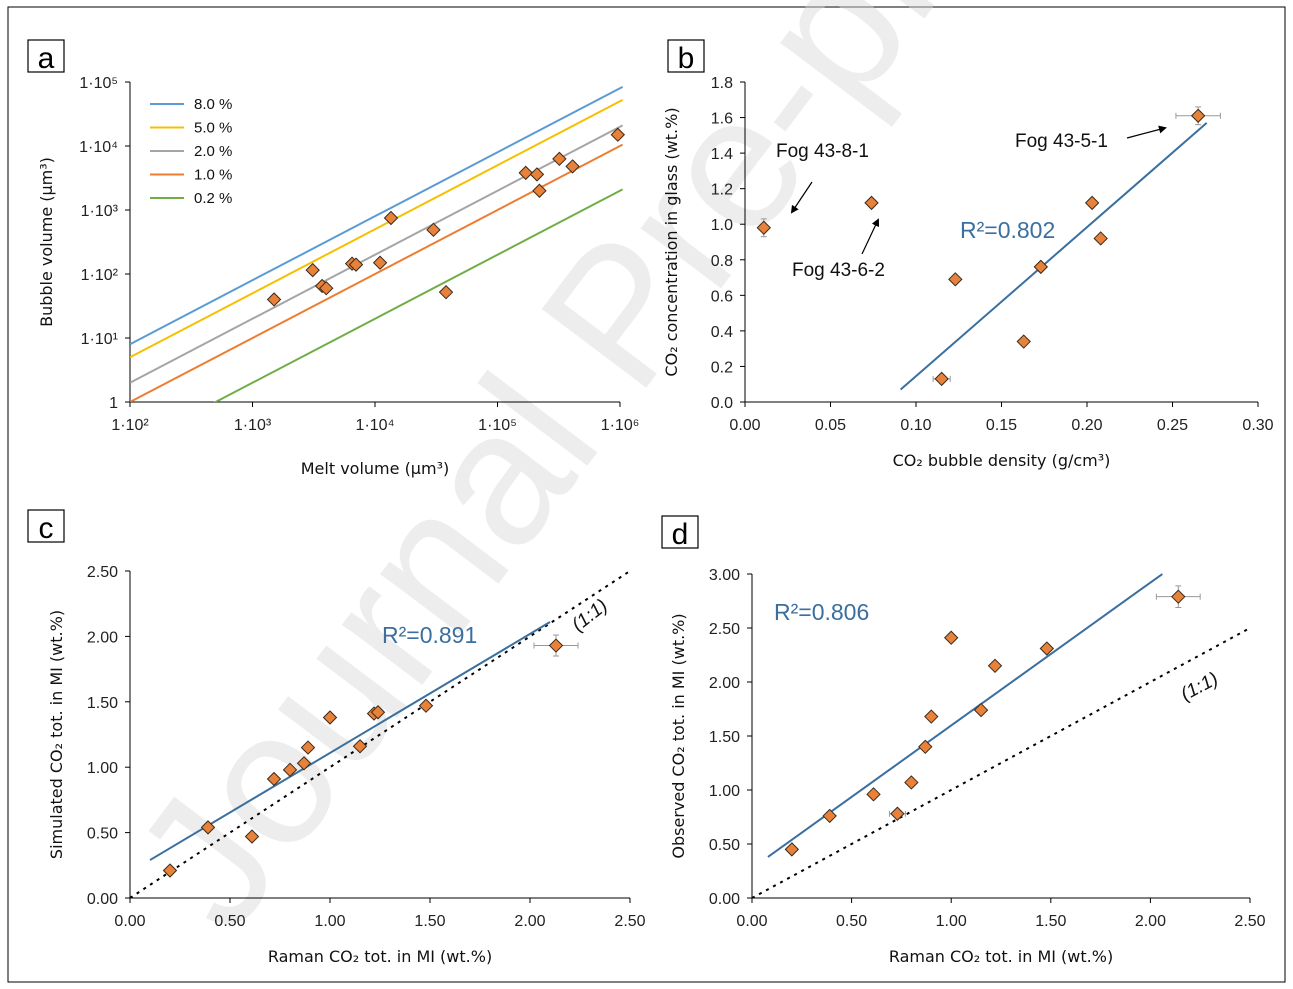  I want to click on panel-c-y-tick-label: 2.00, so click(102, 637).